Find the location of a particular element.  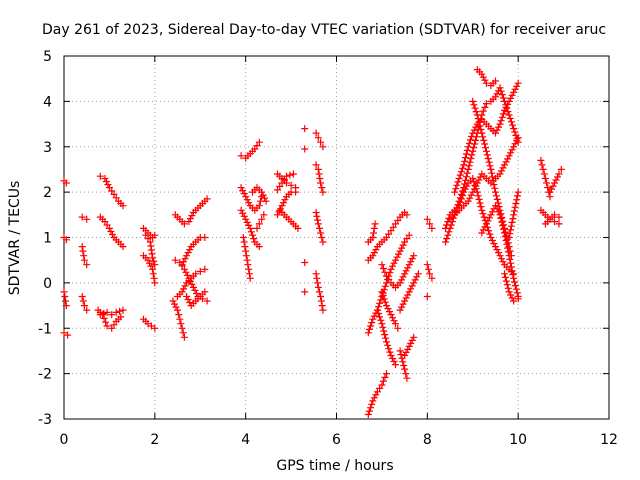

x-tick-label: 6 is located at coordinates (336, 440).